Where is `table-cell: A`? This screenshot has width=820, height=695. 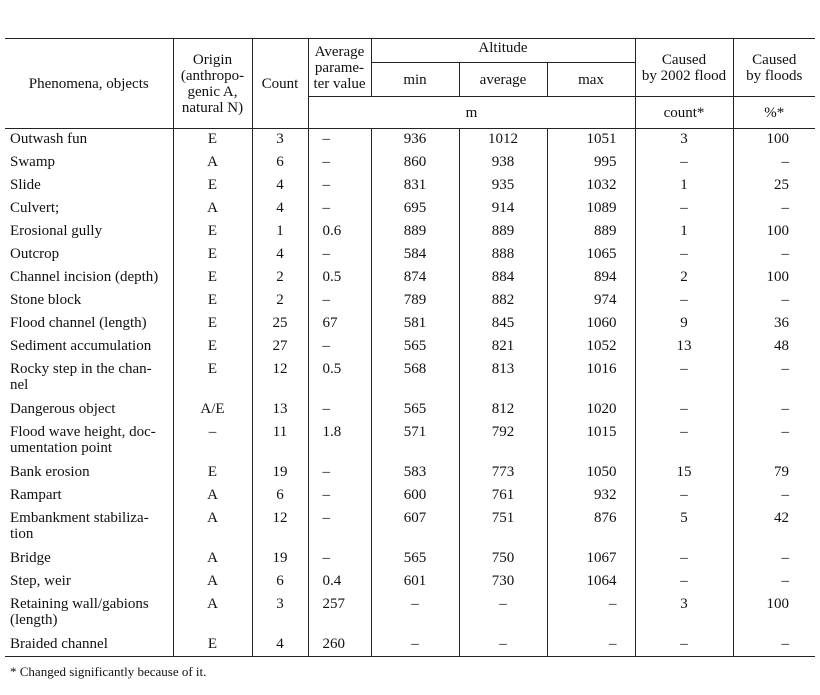 table-cell: A is located at coordinates (212, 527).